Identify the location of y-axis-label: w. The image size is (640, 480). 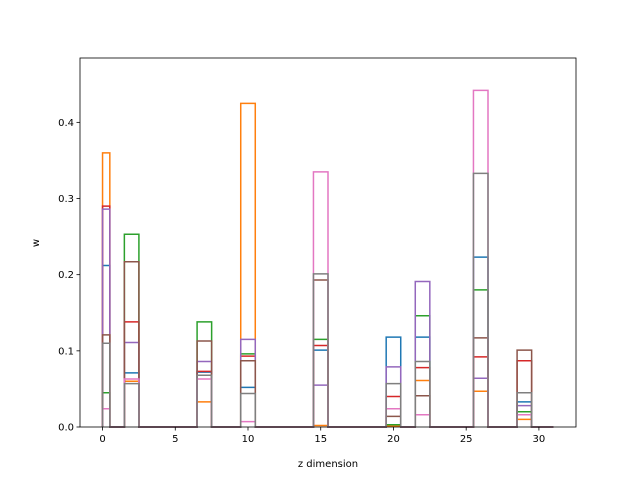
(36, 243).